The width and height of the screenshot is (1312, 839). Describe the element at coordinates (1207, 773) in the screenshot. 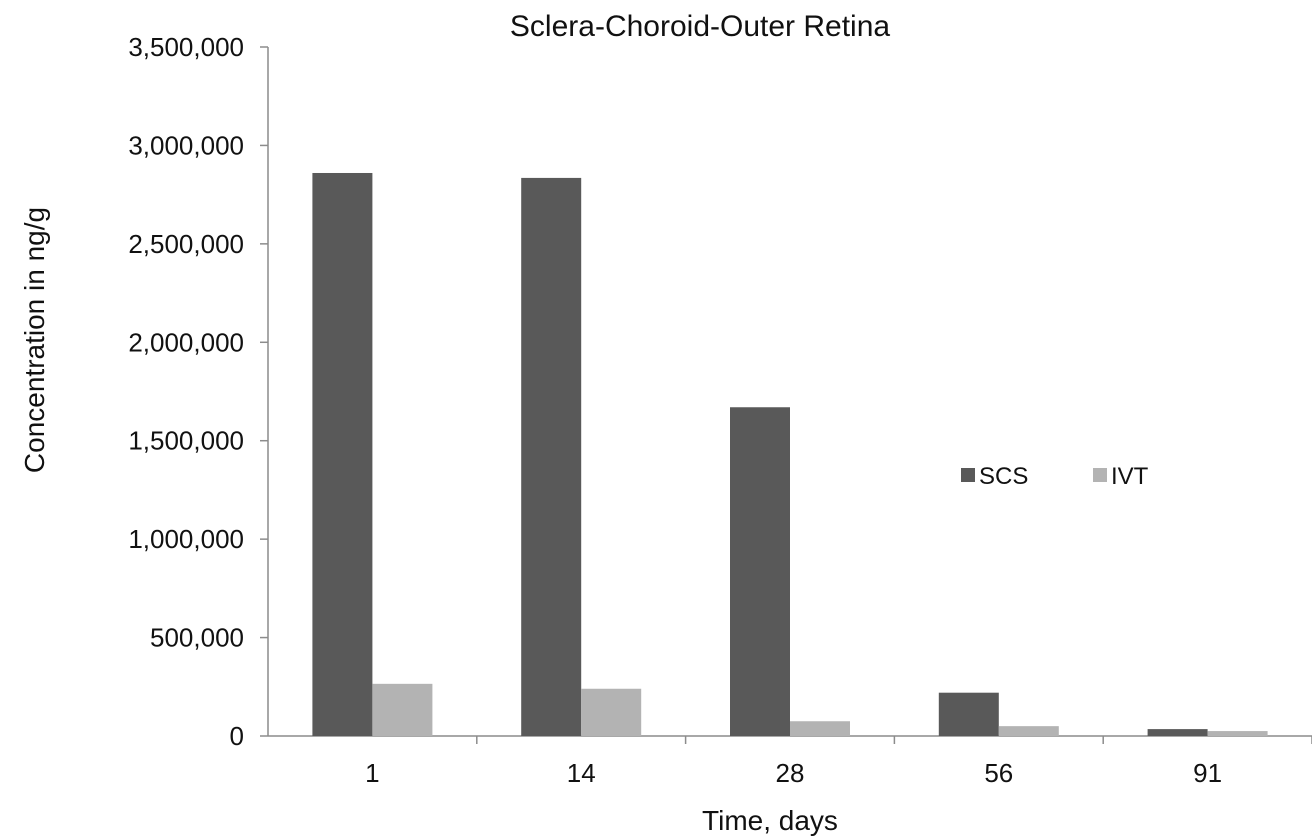

I see `x-tick-label: 91` at that location.